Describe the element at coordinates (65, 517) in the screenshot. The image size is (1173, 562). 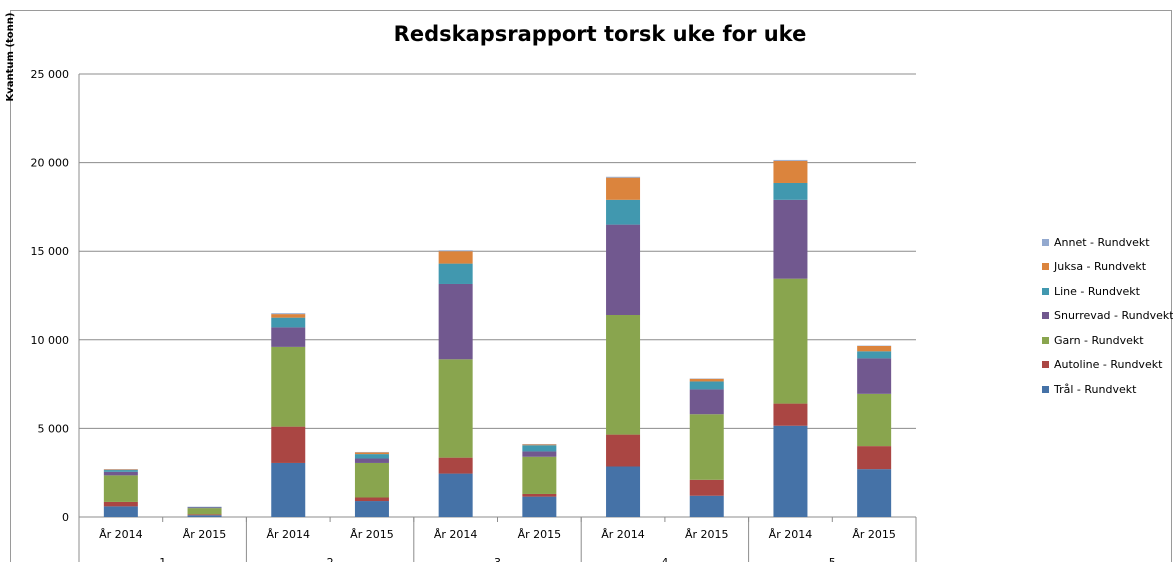
I see `y-tick-label: 0` at that location.